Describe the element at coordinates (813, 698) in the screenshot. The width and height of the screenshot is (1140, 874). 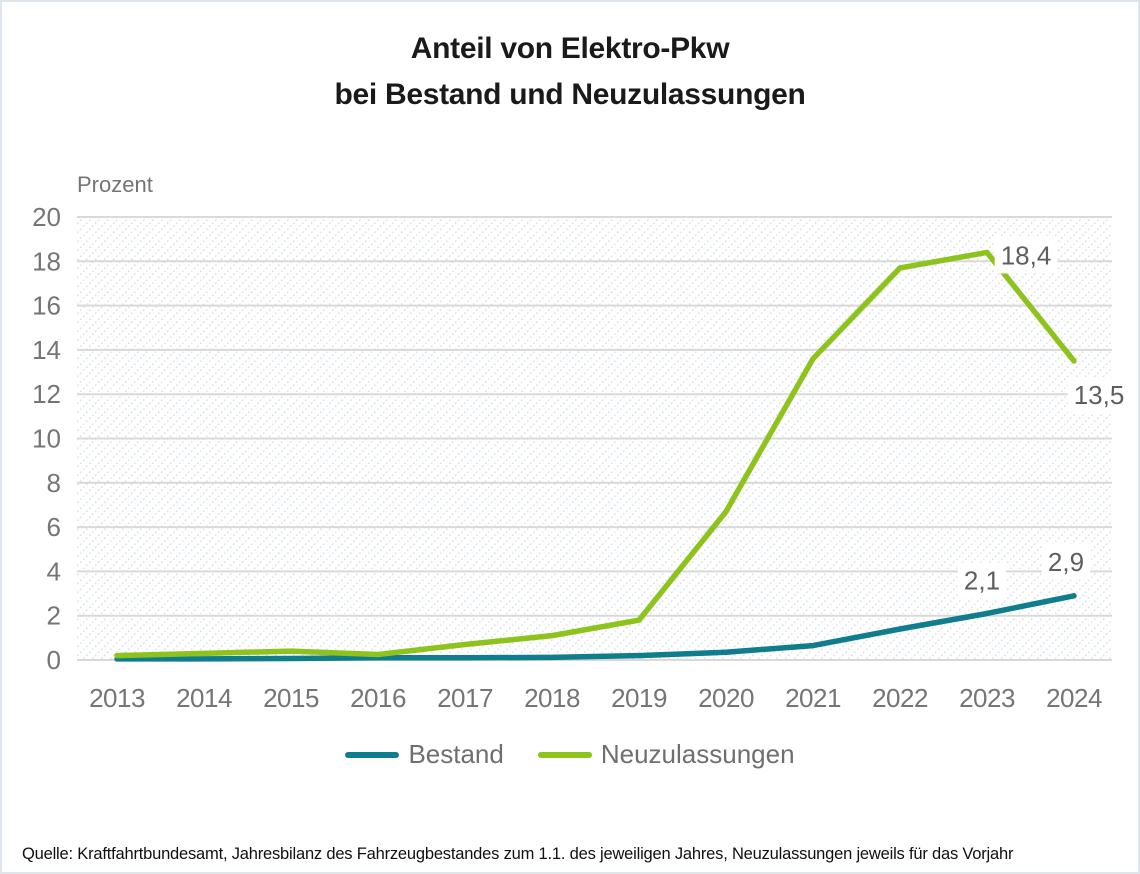
I see `x-tick-label: 2021` at that location.